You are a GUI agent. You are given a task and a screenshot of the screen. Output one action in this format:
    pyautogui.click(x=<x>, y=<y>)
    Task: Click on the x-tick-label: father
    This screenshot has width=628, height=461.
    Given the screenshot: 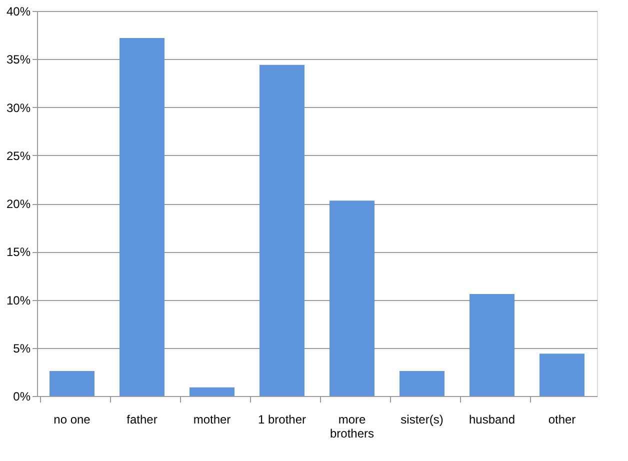 What is the action you would take?
    pyautogui.click(x=142, y=419)
    